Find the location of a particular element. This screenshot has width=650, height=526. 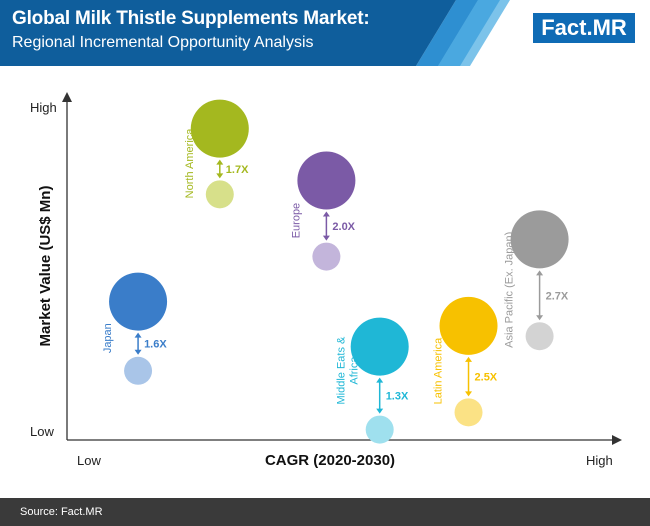

growth-arrow-bottom-middle-eats-africa is located at coordinates (380, 411).